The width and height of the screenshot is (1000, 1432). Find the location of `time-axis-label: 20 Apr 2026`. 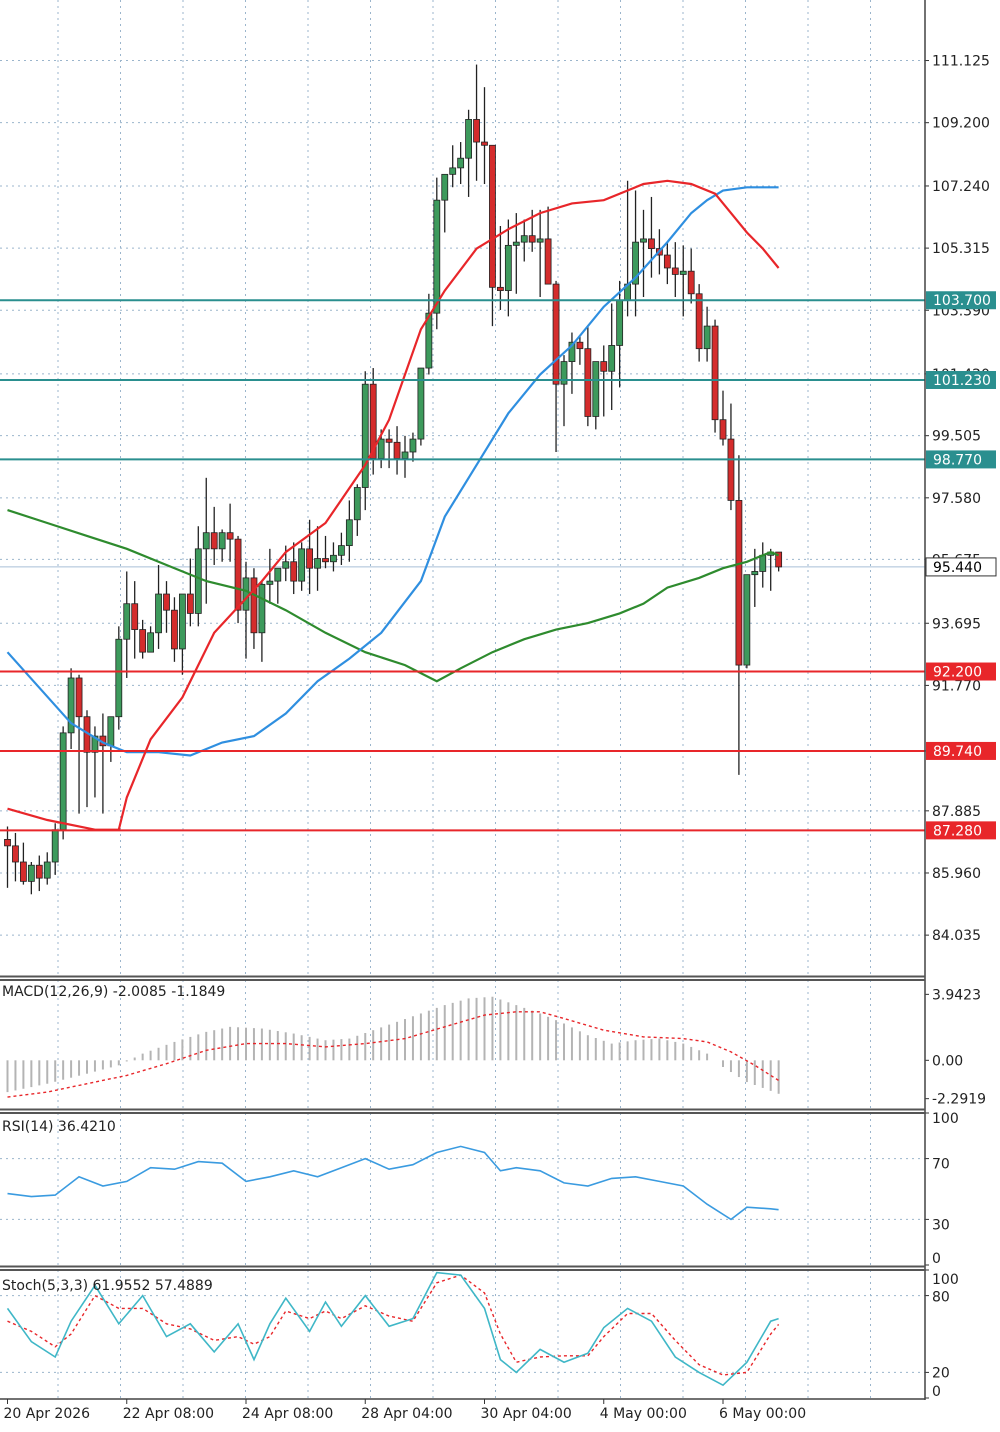

time-axis-label: 20 Apr 2026 is located at coordinates (47, 1414).